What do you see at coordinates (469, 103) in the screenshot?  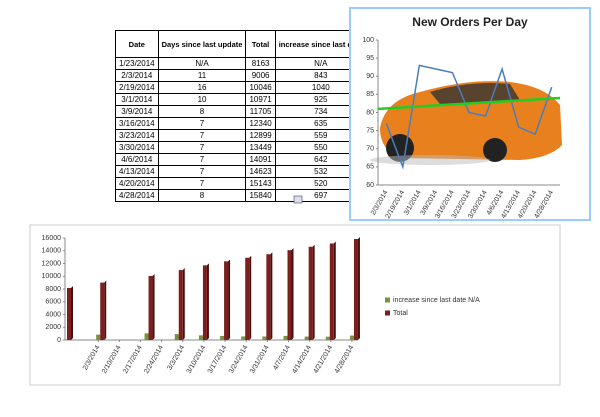 I see `trendline` at bounding box center [469, 103].